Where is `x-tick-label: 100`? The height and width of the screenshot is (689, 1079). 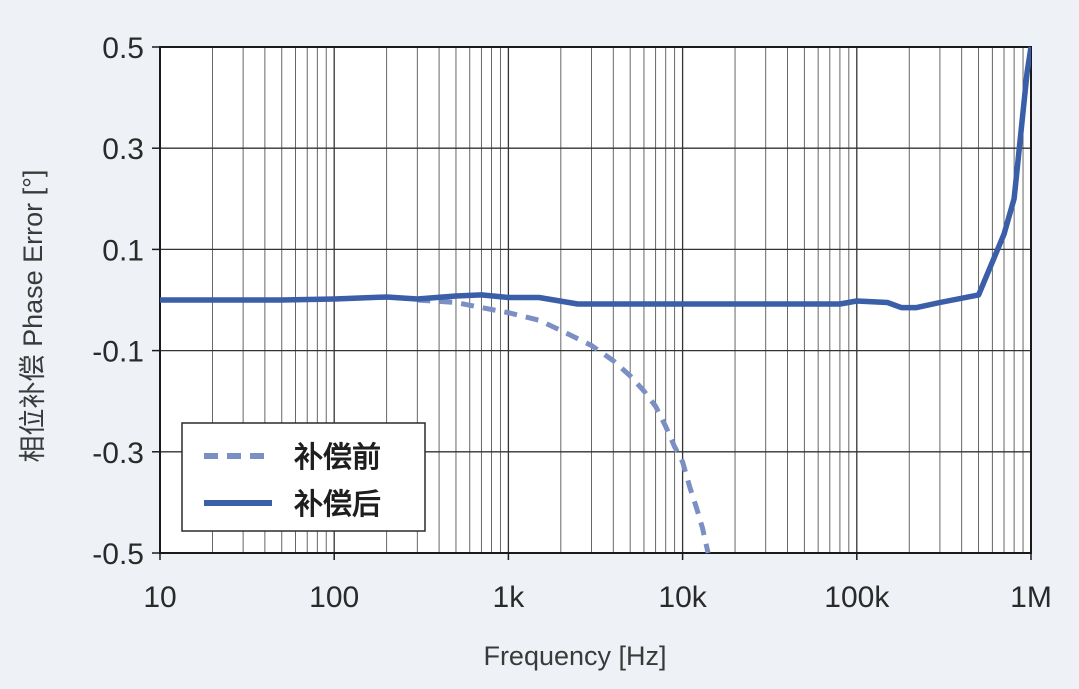 x-tick-label: 100 is located at coordinates (334, 597).